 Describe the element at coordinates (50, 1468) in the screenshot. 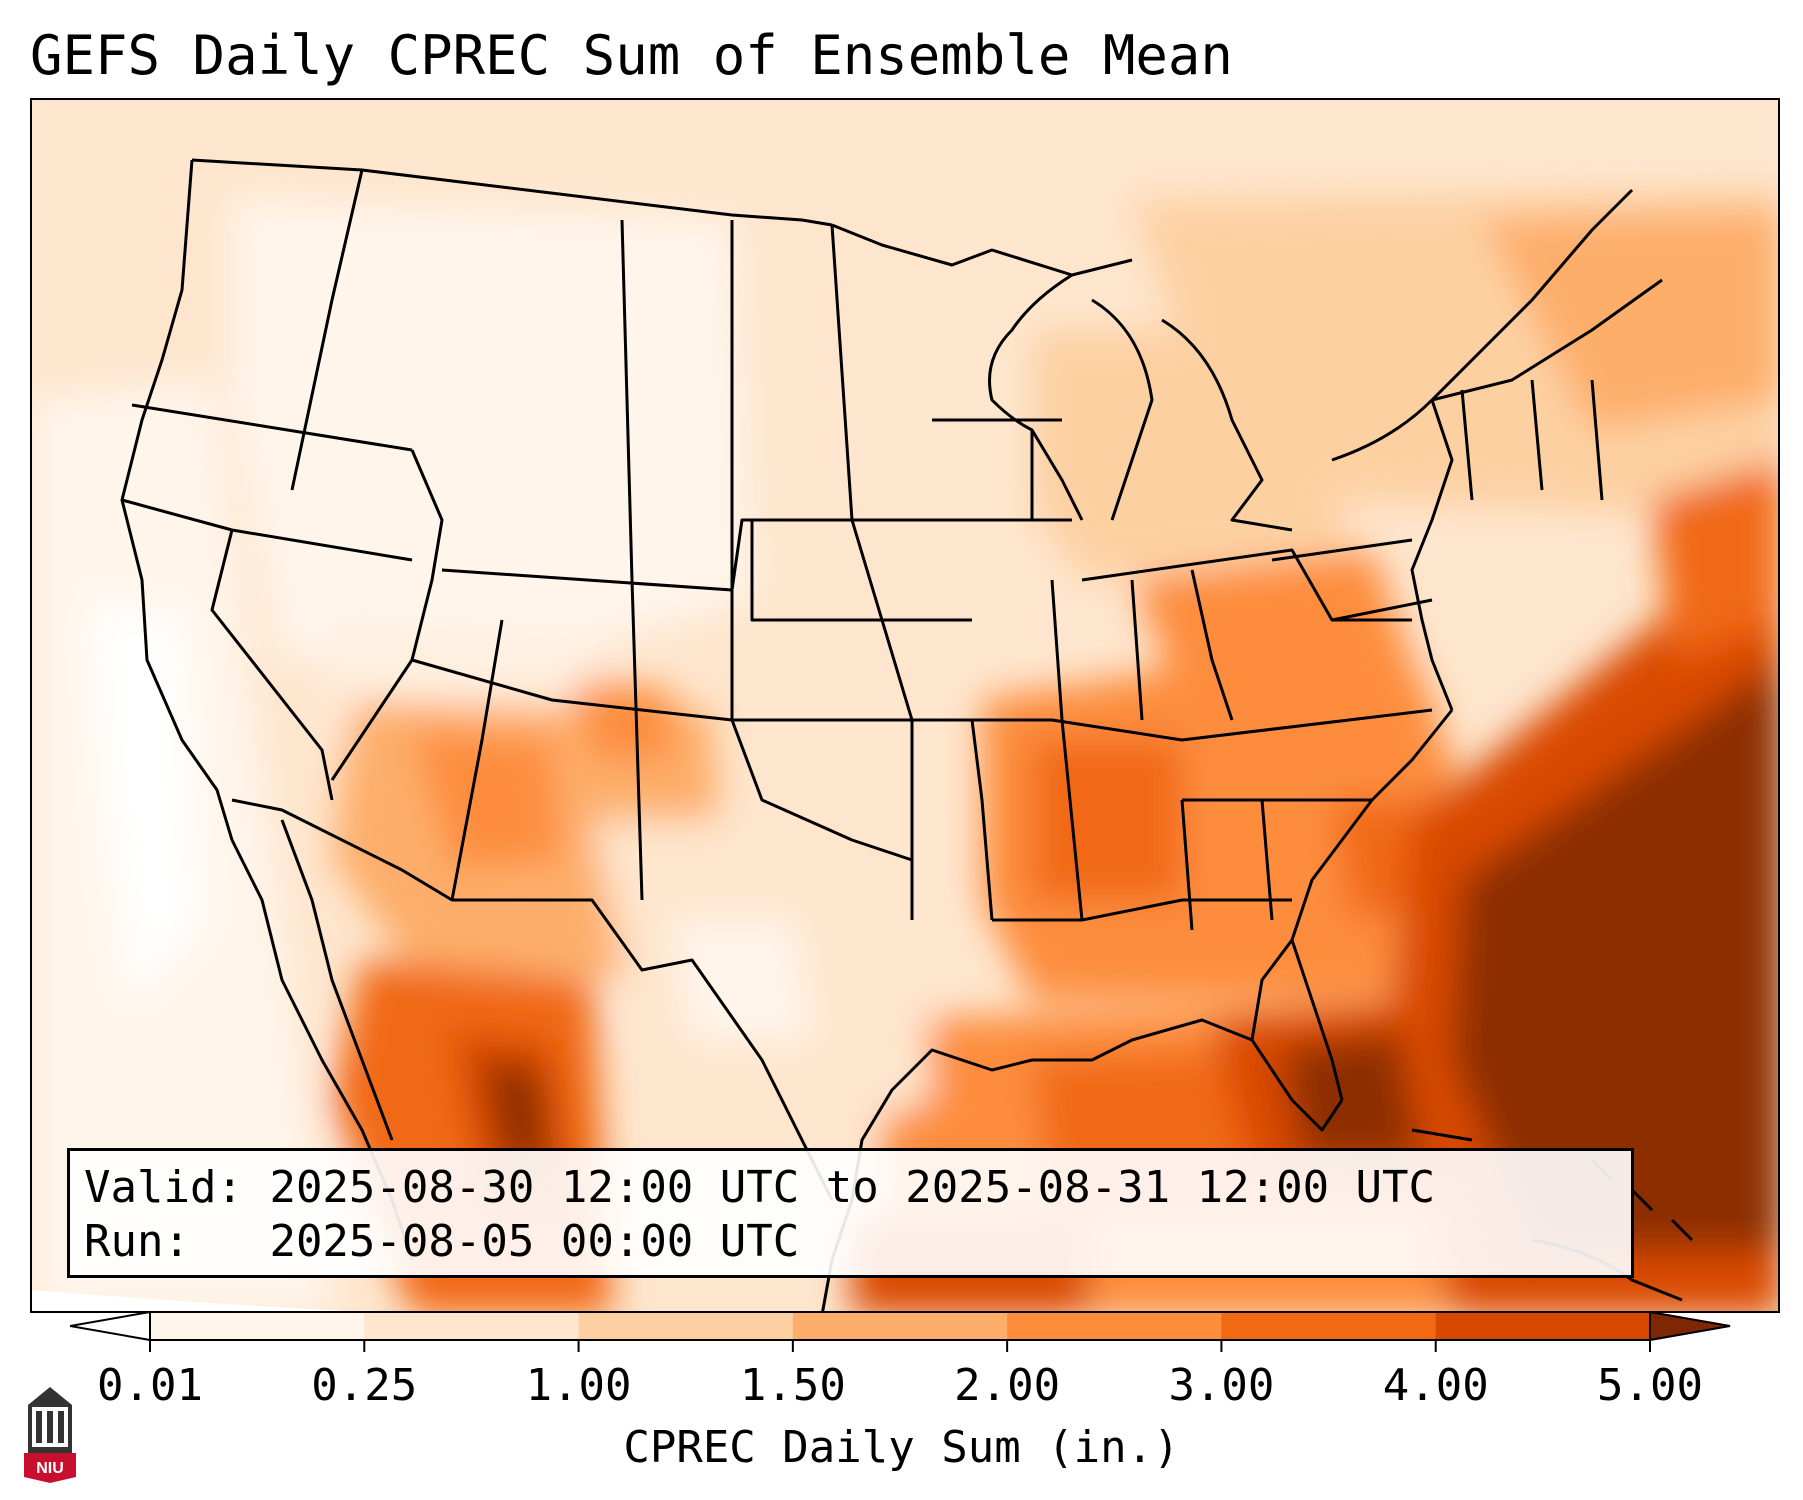

I see `svg-text: NIU` at that location.